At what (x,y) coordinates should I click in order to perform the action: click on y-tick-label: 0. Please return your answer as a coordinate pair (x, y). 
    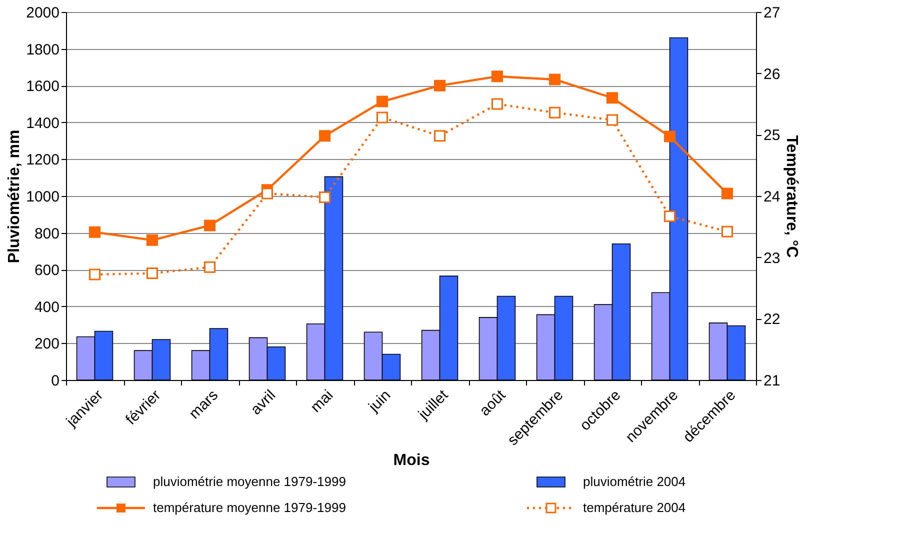
    Looking at the image, I should click on (55, 381).